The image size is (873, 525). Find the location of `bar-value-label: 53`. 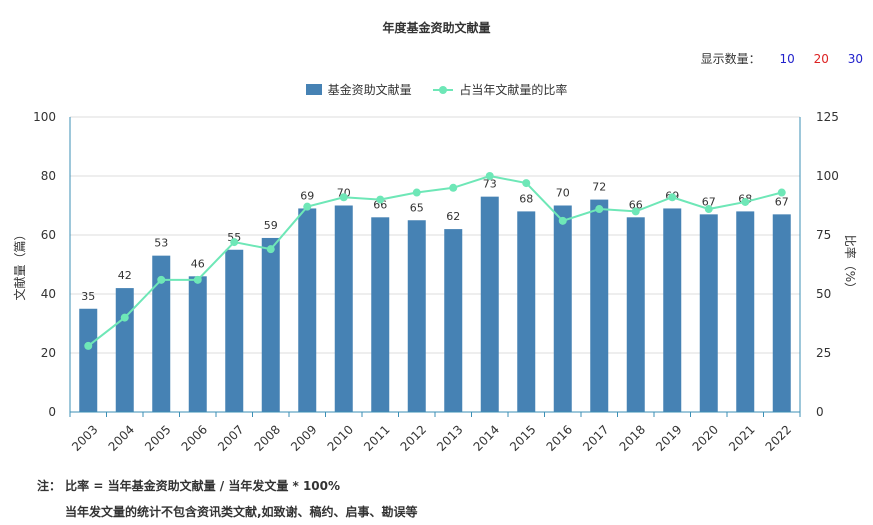

bar-value-label: 53 is located at coordinates (161, 243).